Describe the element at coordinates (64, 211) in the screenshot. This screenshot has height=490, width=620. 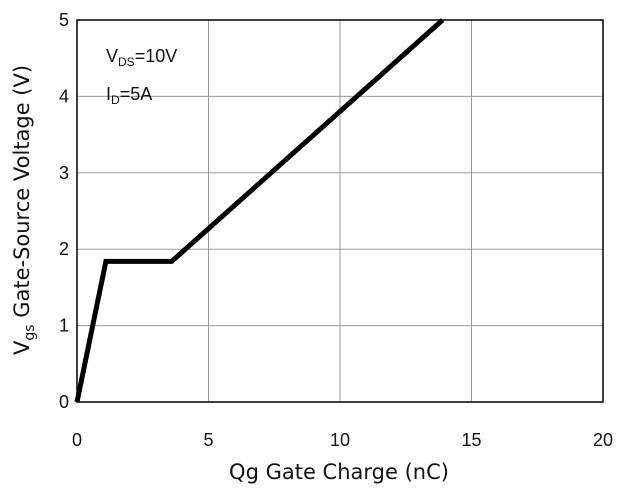
I see `y-tick-labels: 0 1 2 3 4 5` at that location.